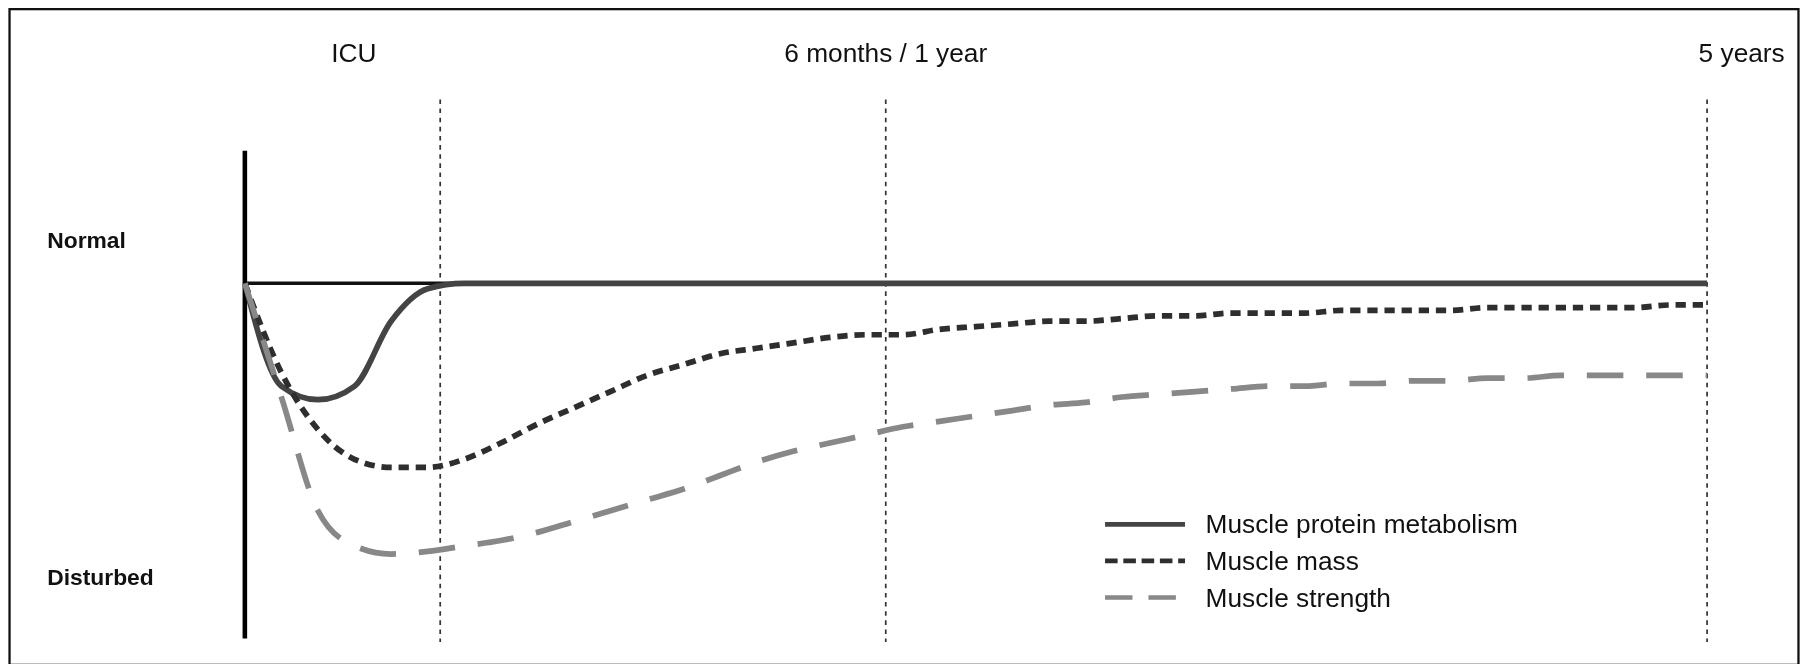  I want to click on text: Disturbed, so click(100, 576).